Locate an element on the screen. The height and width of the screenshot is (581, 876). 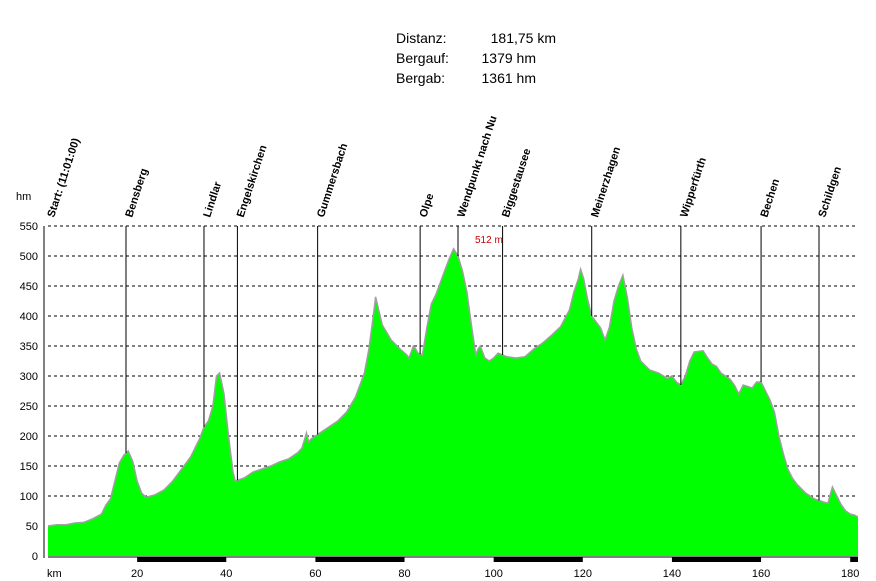
x-tick-label: 100 is located at coordinates (493, 574).